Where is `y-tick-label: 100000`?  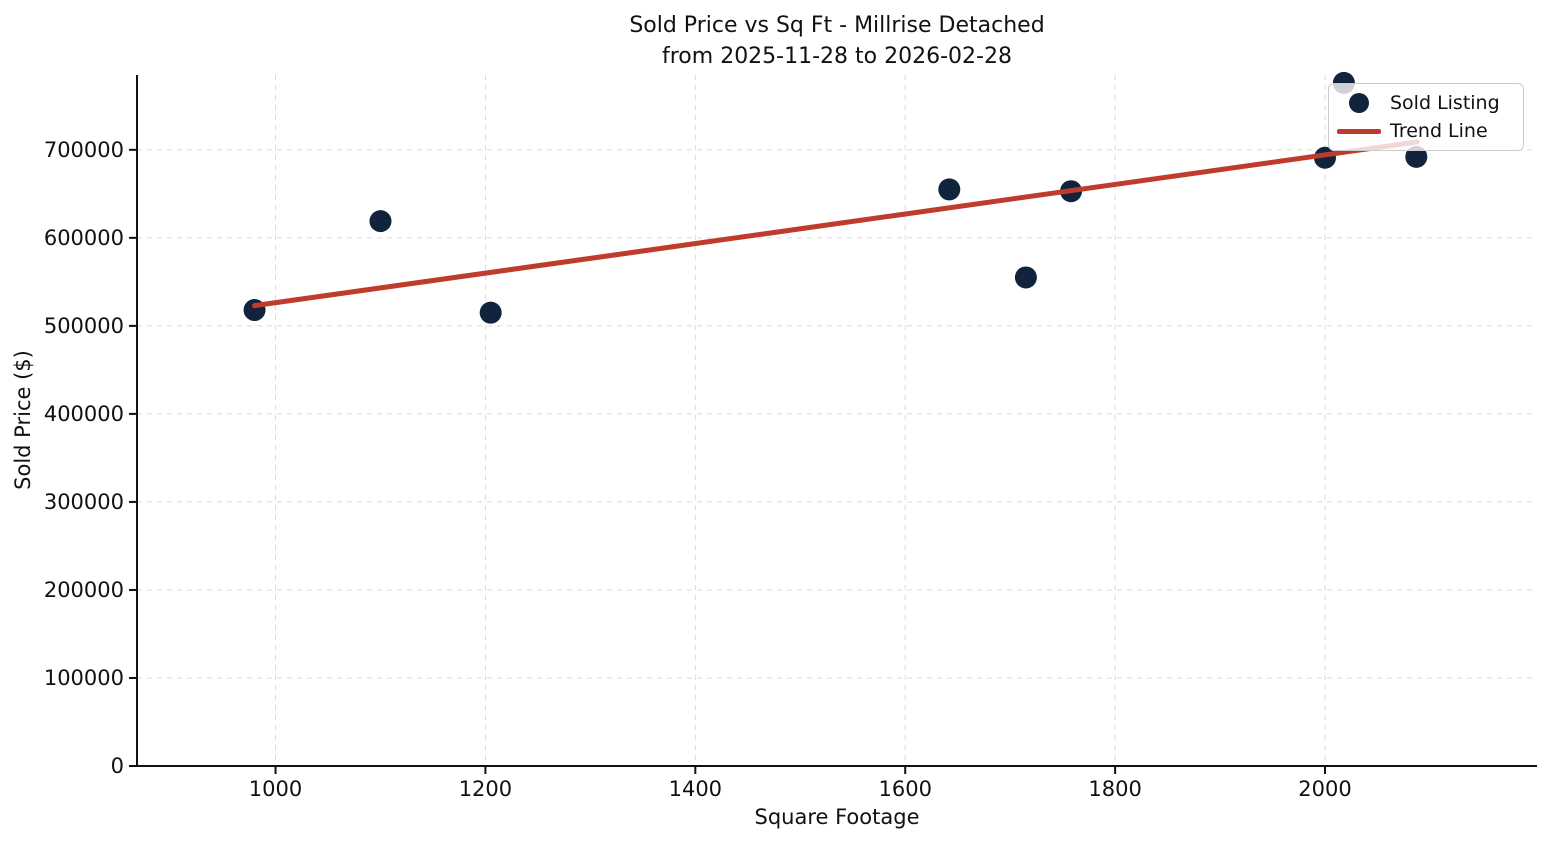 y-tick-label: 100000 is located at coordinates (84, 678).